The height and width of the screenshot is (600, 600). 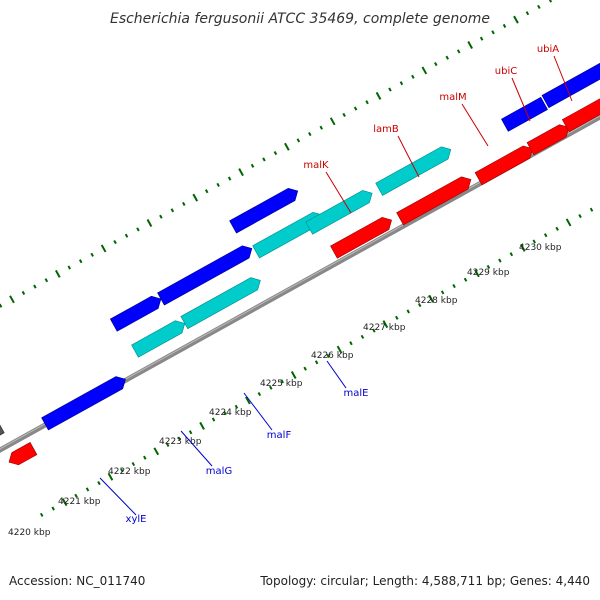 I want to click on tick-label: 4226 kbp, so click(x=332, y=356).